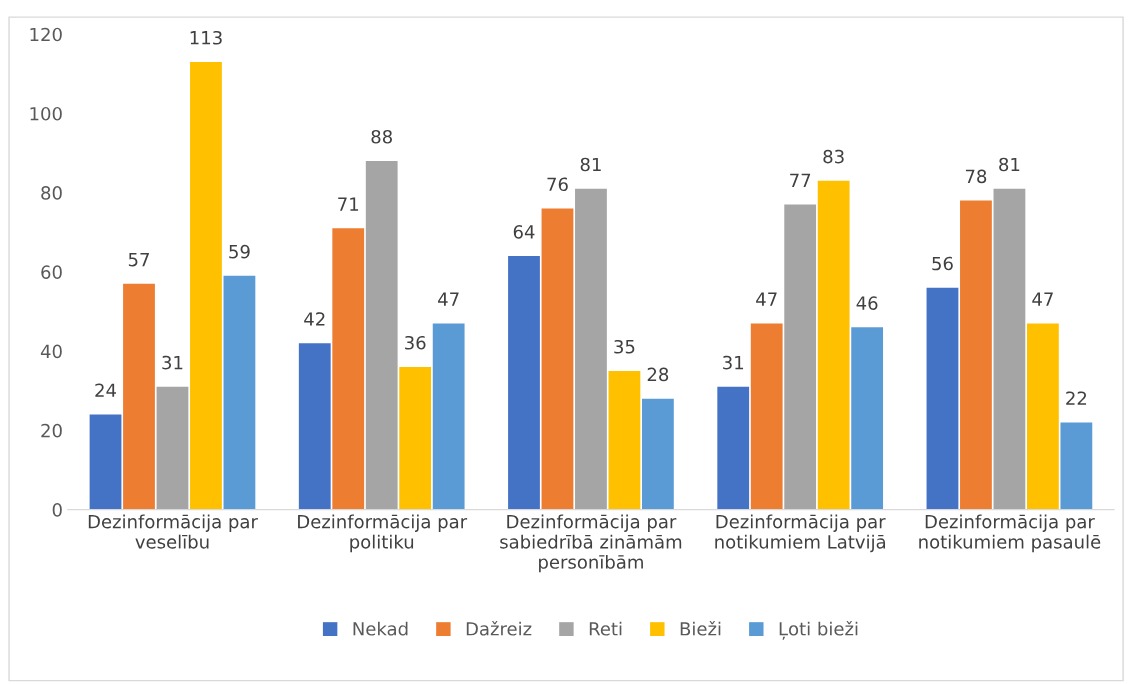 The image size is (1131, 684). I want to click on legend-label: Ļoti bieži, so click(818, 630).